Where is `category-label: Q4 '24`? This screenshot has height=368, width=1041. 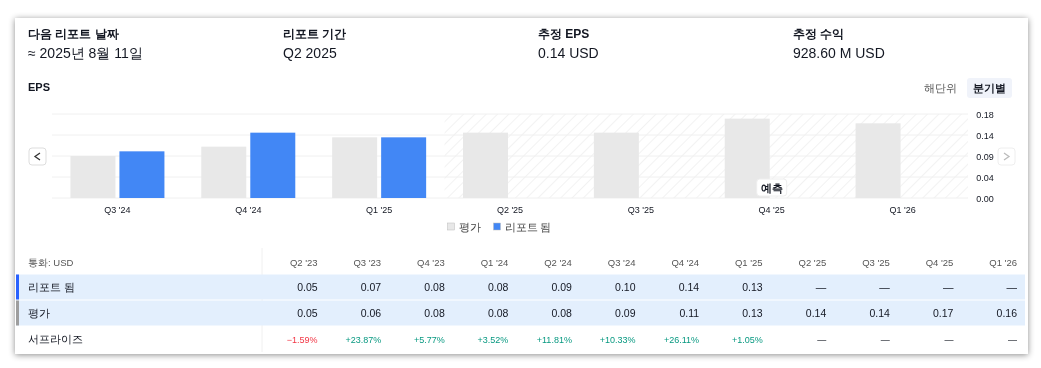
category-label: Q4 '24 is located at coordinates (685, 262).